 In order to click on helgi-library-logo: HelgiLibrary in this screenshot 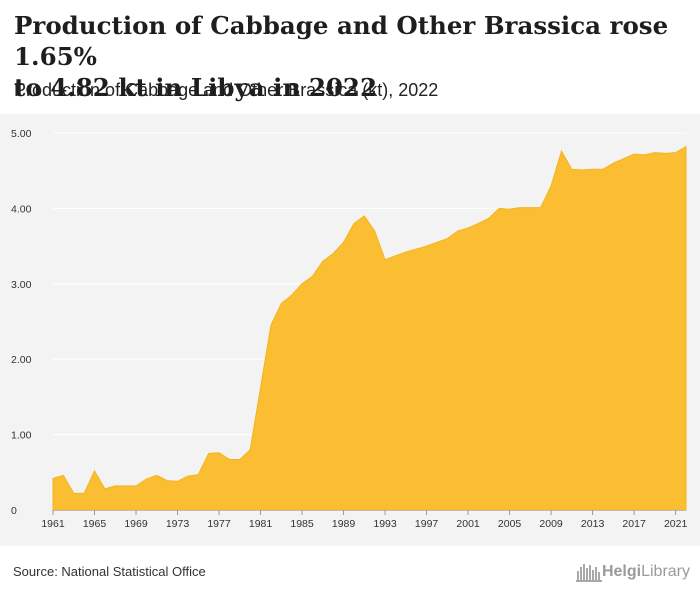, I will do `click(632, 572)`.